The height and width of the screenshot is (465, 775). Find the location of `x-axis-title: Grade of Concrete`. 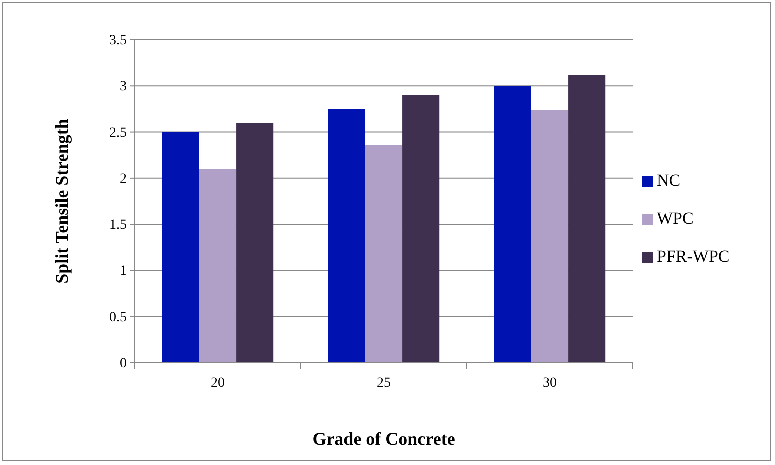

x-axis-title: Grade of Concrete is located at coordinates (384, 439).